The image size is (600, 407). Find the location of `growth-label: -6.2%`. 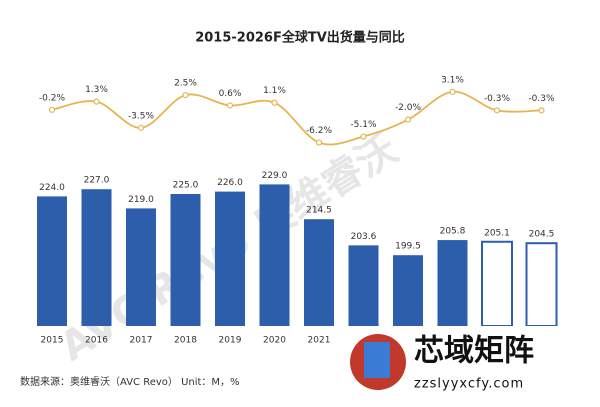

growth-label: -6.2% is located at coordinates (319, 131).